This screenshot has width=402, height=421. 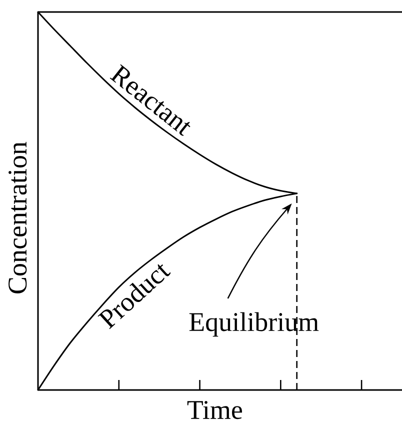 I want to click on x-axis-title: Time, so click(x=214, y=410).